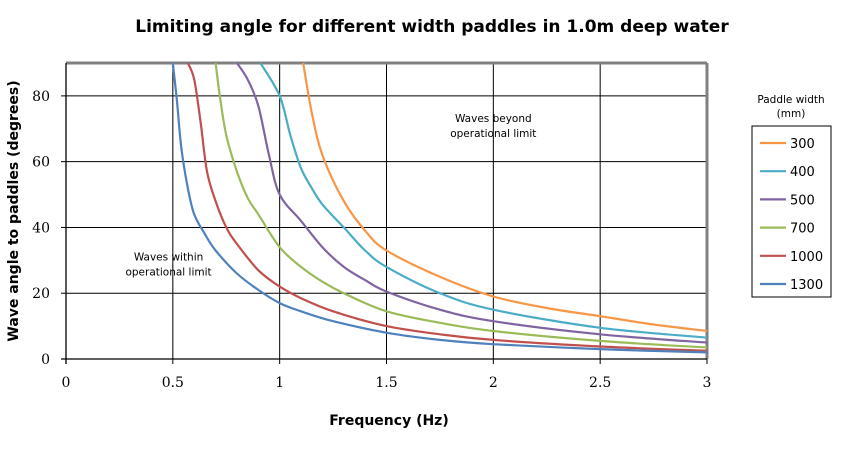  Describe the element at coordinates (14, 210) in the screenshot. I see `y-axis-title: Wave angle to paddles (degrees)` at that location.